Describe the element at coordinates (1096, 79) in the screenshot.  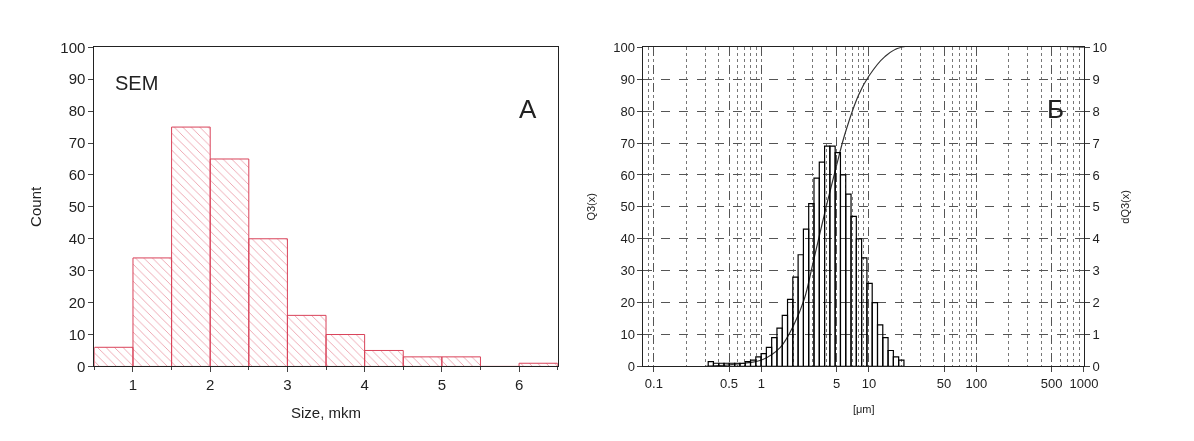
I see `y2-tick-label: 9` at that location.